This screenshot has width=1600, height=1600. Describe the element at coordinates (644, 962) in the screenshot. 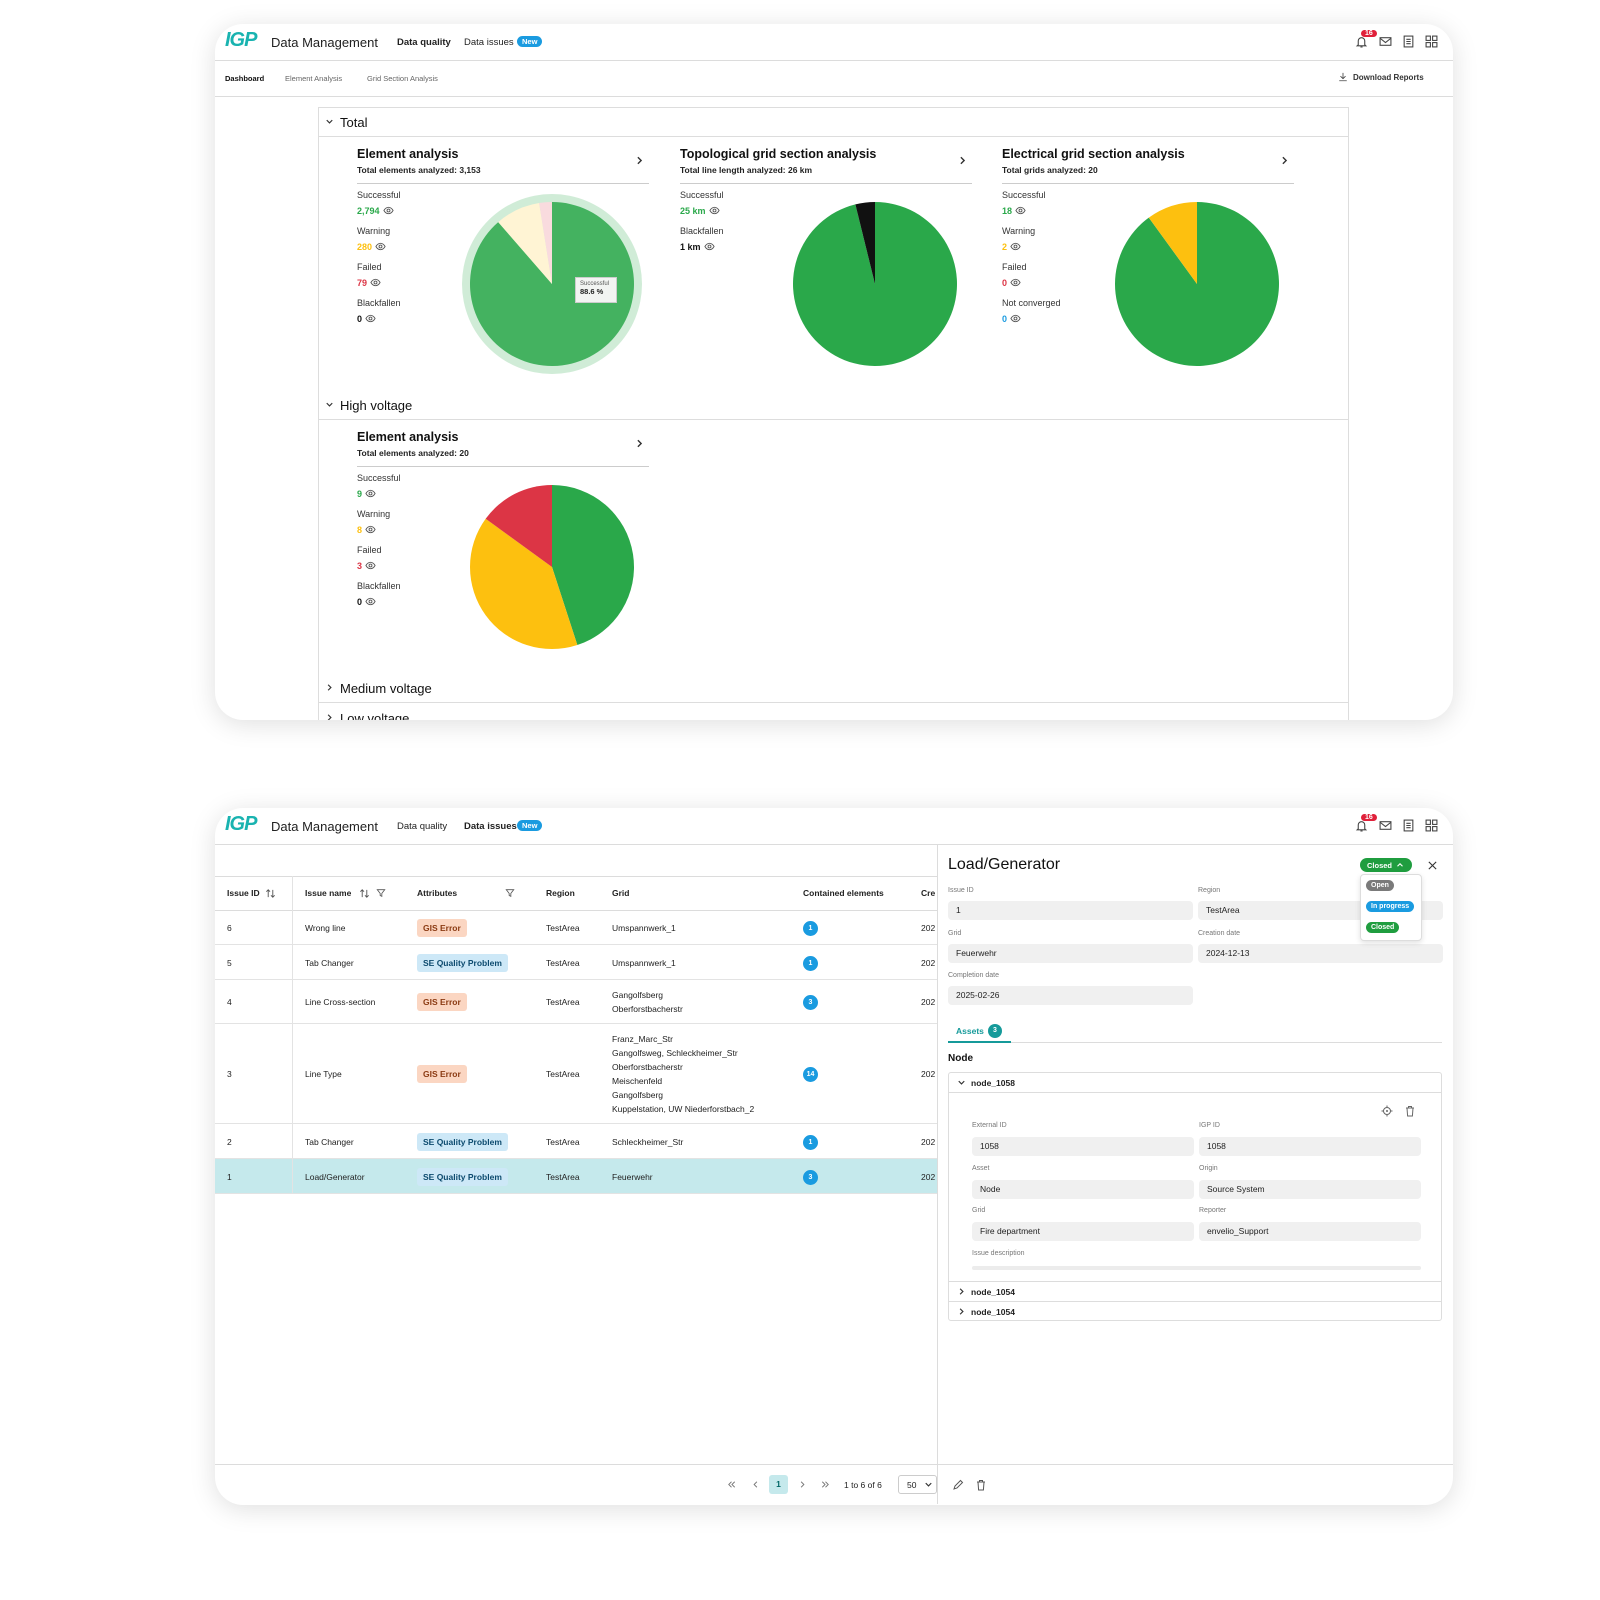

I see `grid-name: Umspannwerk_1` at that location.